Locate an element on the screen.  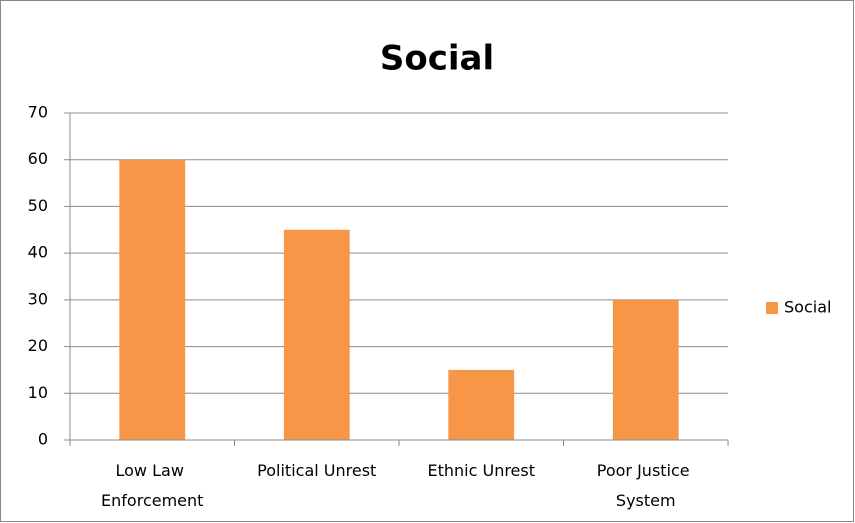
y-tick-label: 0 is located at coordinates (43, 439).